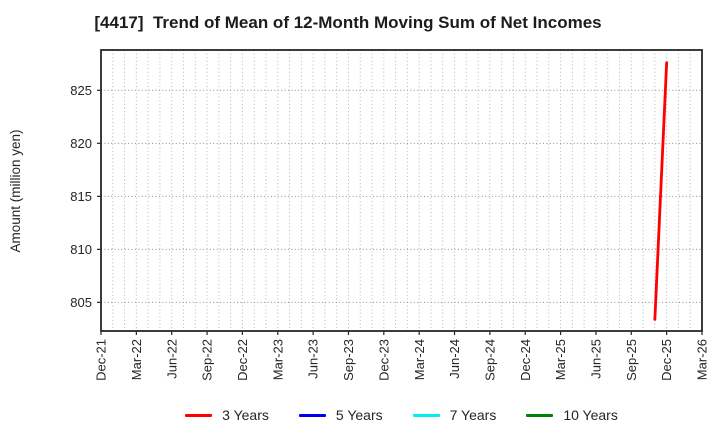 The height and width of the screenshot is (440, 720). Describe the element at coordinates (489, 360) in the screenshot. I see `x-tick-label: Sep-24` at that location.